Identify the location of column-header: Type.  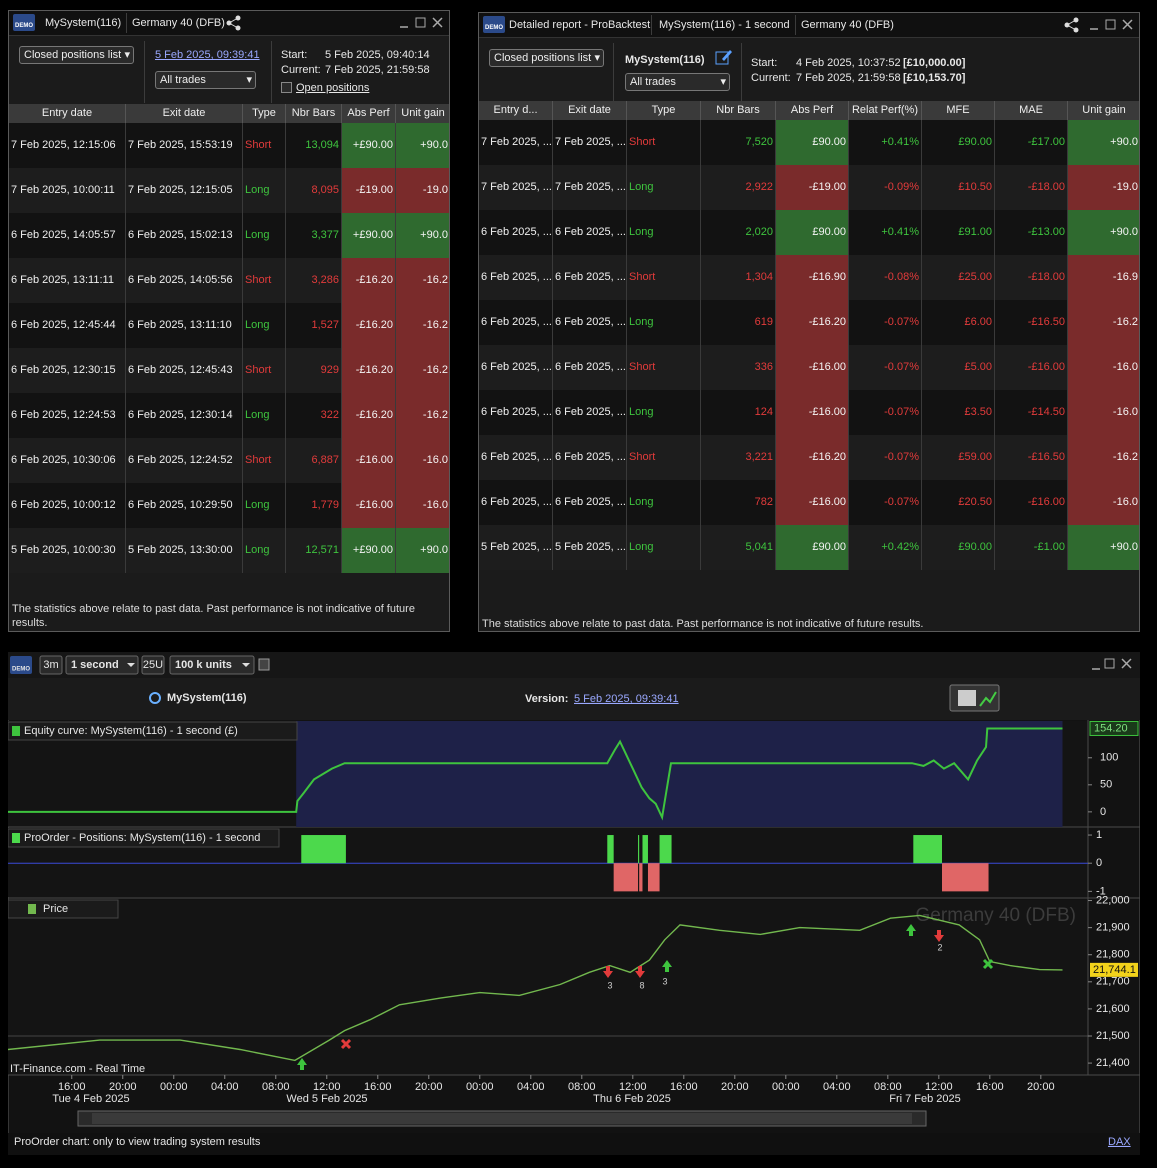
(664, 110).